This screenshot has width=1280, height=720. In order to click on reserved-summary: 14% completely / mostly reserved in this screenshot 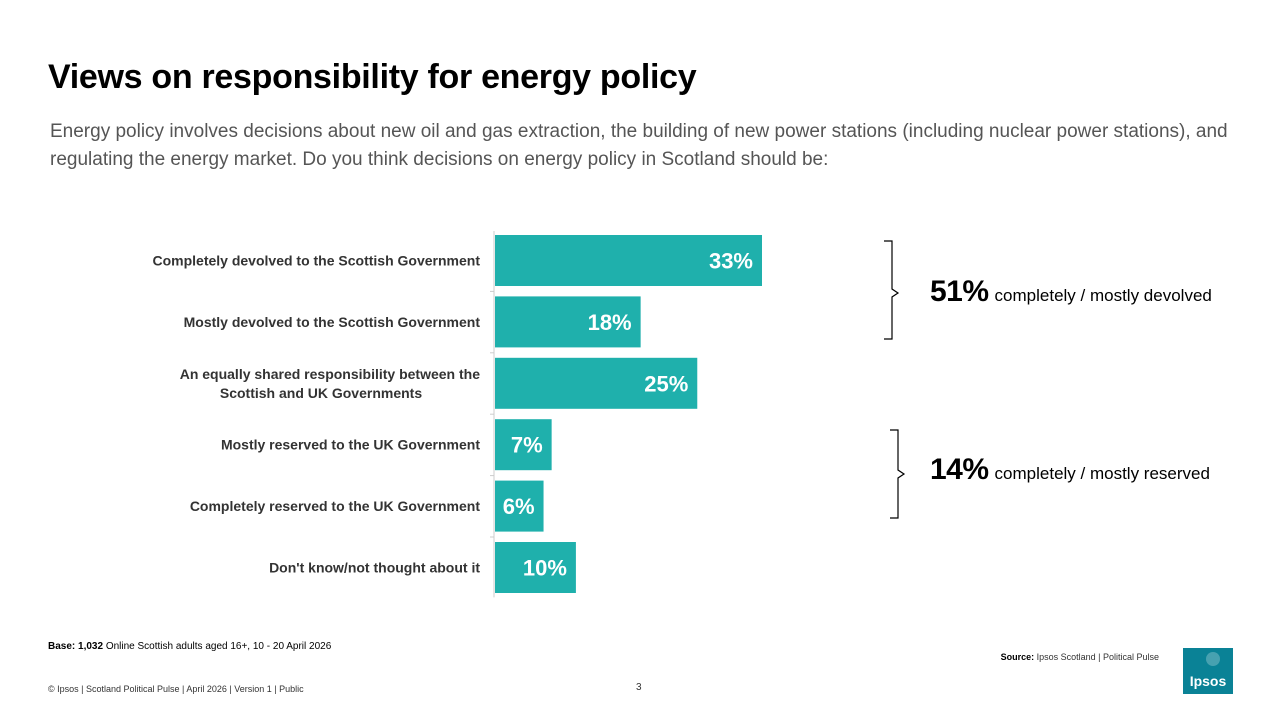, I will do `click(1070, 470)`.